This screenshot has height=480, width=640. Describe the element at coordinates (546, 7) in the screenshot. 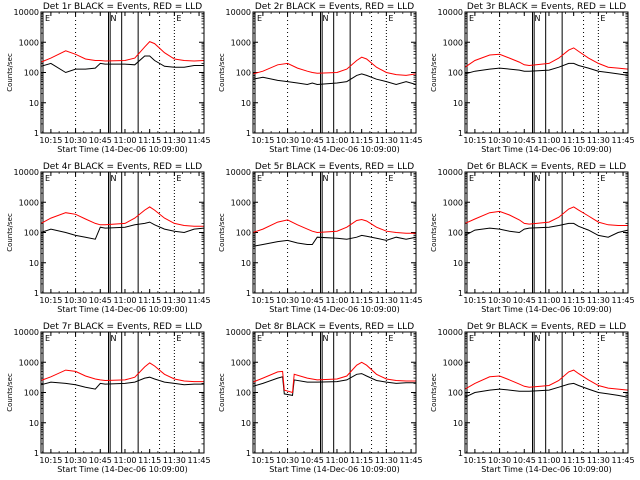

I see `panel-title: Det 3r BLACK = Events, RED = LLD` at that location.